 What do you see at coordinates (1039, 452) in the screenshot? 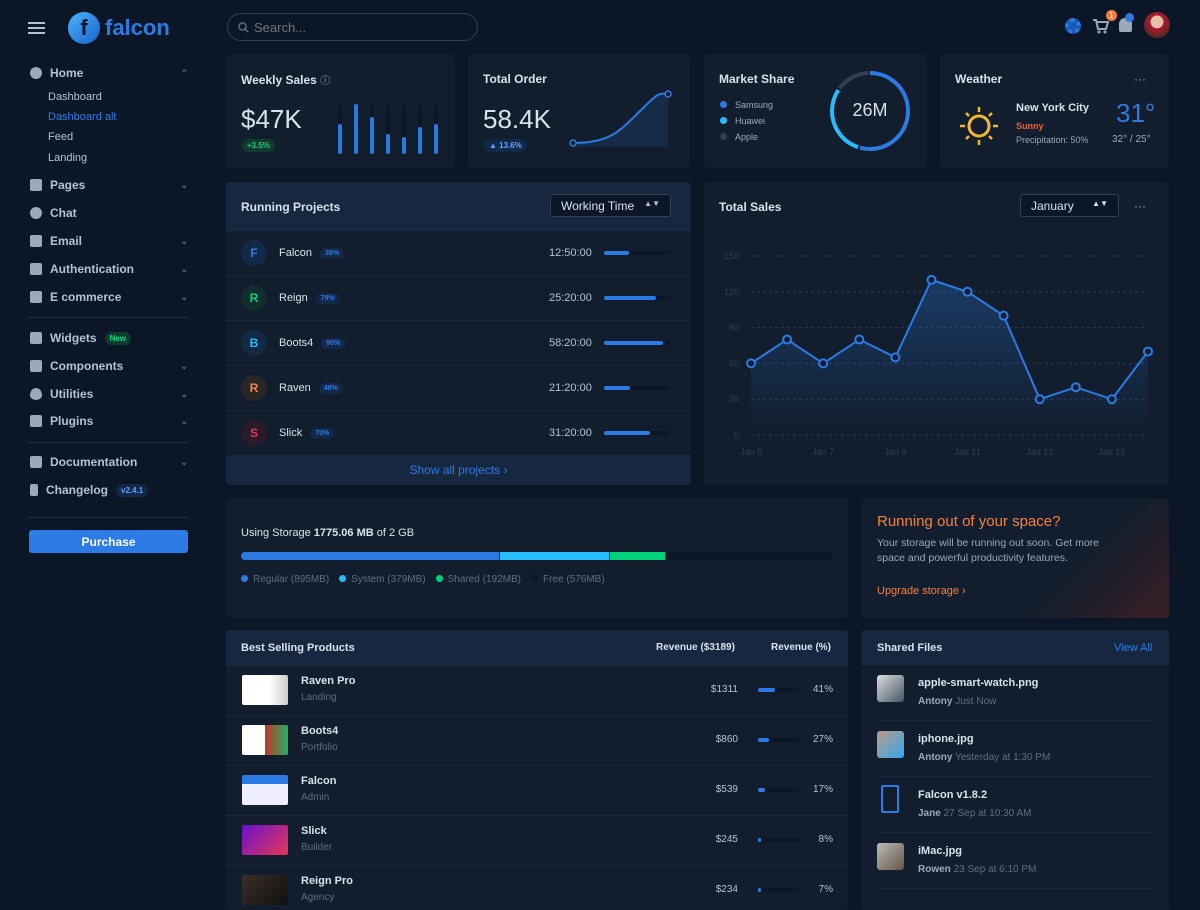
I see `x-tick-label: Jan 13` at bounding box center [1039, 452].